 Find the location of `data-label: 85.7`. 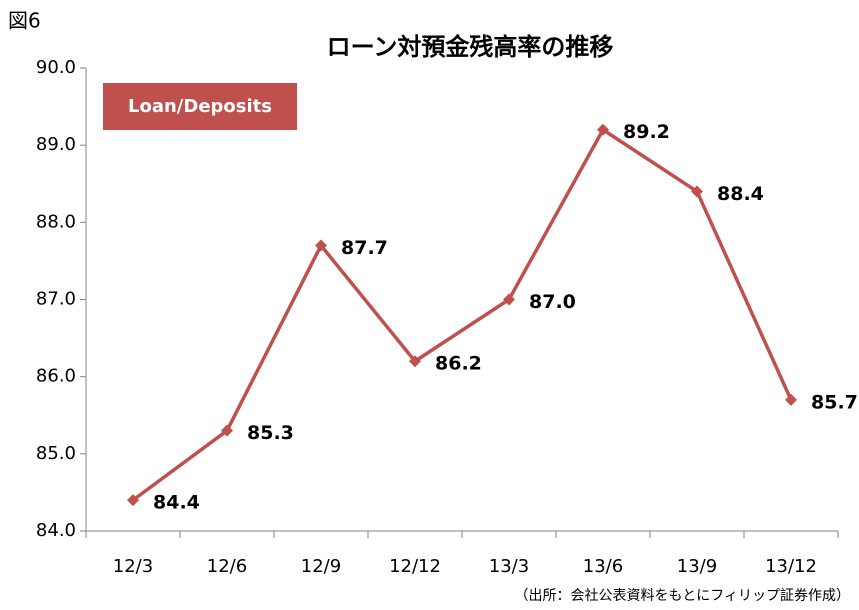

data-label: 85.7 is located at coordinates (834, 402).